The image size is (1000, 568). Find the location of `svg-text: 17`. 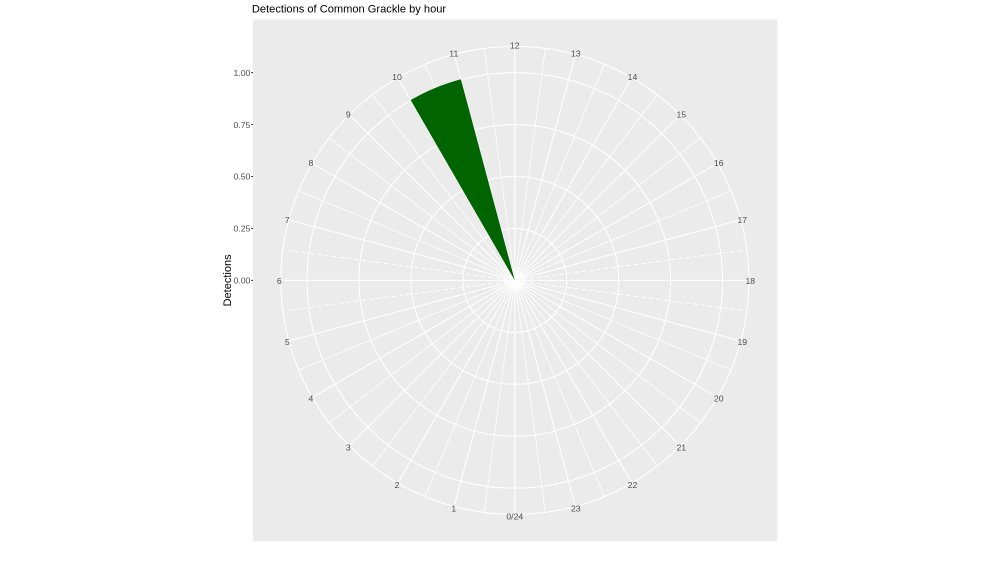

svg-text: 17 is located at coordinates (742, 220).